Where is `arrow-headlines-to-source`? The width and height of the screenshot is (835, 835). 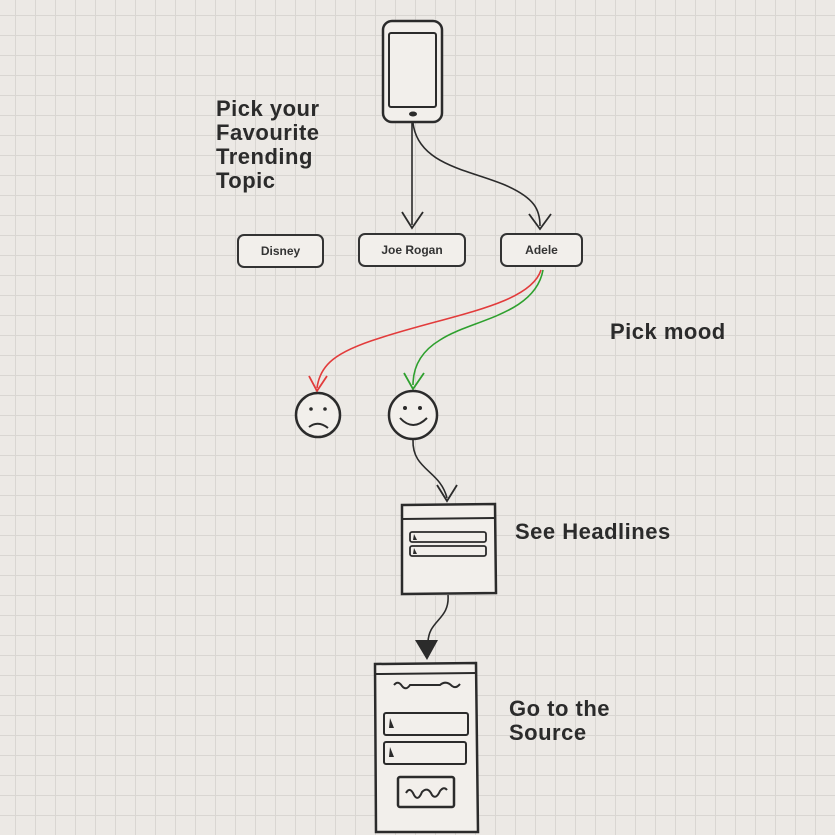 arrow-headlines-to-source is located at coordinates (438, 619).